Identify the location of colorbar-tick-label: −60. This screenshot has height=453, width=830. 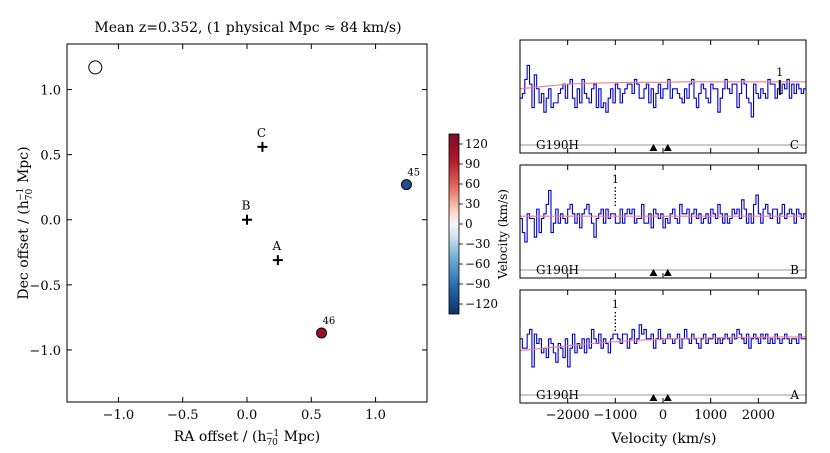
(477, 264).